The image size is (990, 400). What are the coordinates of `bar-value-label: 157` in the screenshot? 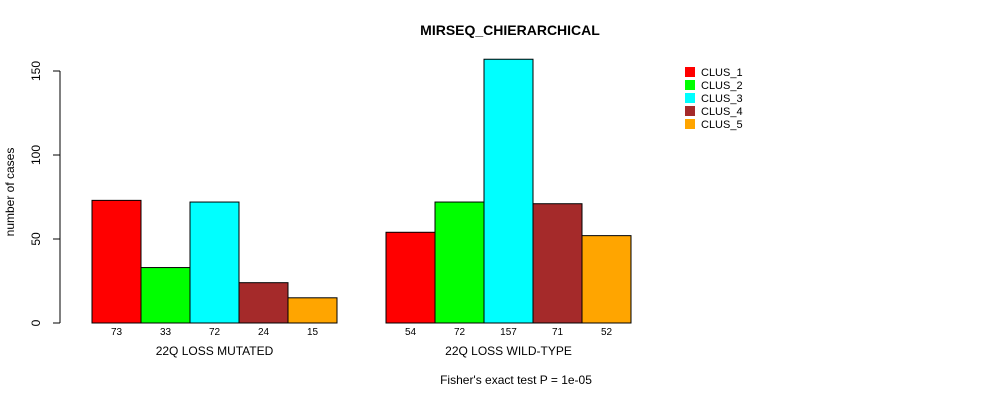 It's located at (508, 332).